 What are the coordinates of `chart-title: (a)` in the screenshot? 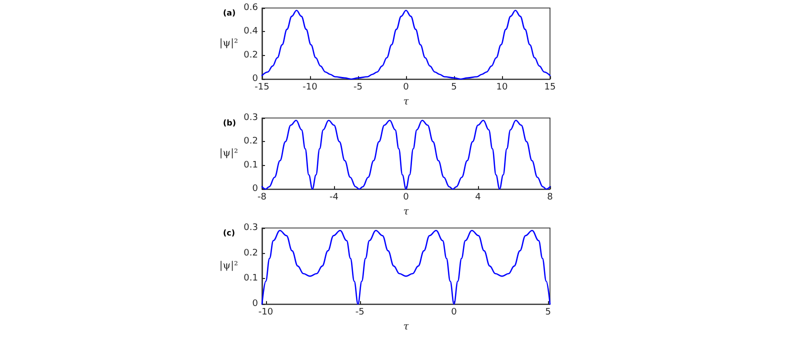 It's located at (229, 13).